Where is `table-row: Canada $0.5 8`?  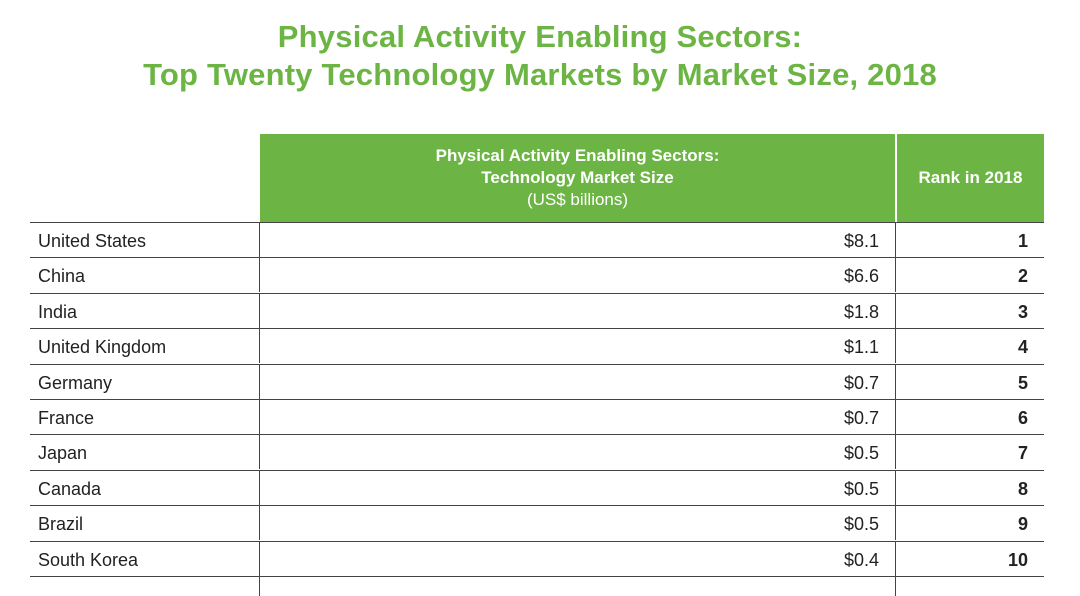
table-row: Canada $0.5 8 is located at coordinates (537, 488).